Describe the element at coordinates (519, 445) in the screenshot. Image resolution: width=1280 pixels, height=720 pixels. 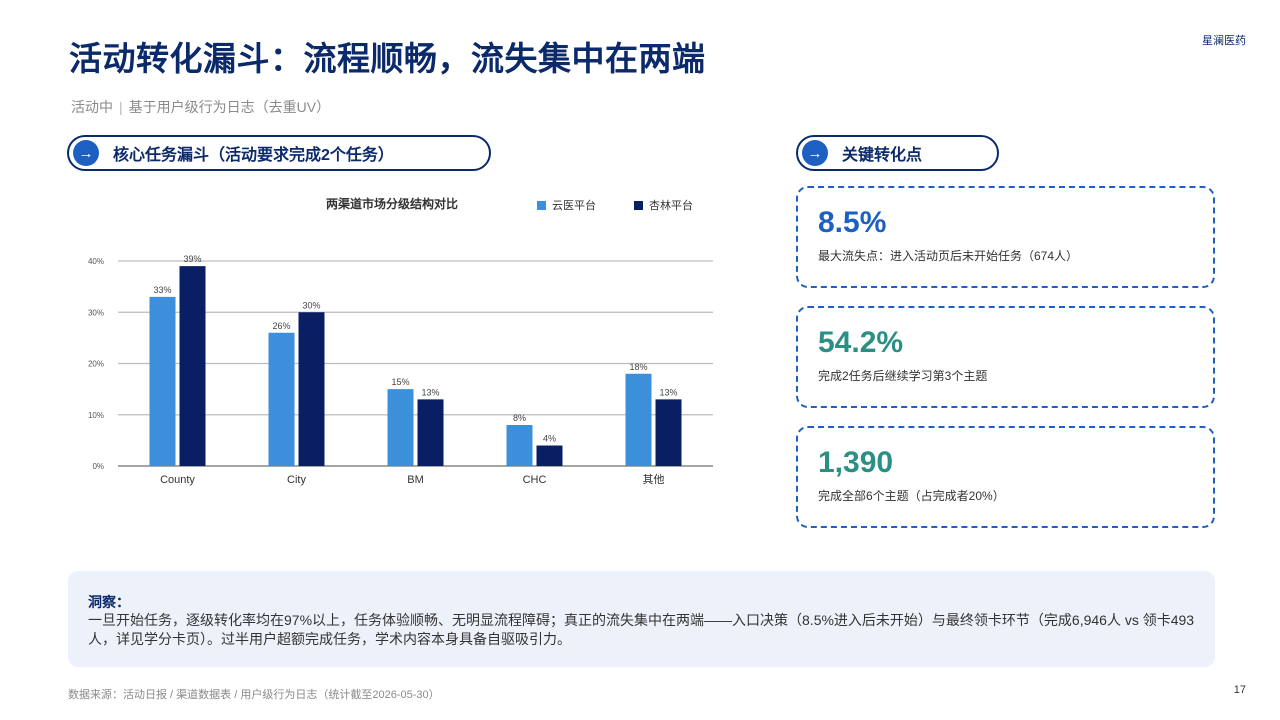
I see `bar-CHC-云医平台` at that location.